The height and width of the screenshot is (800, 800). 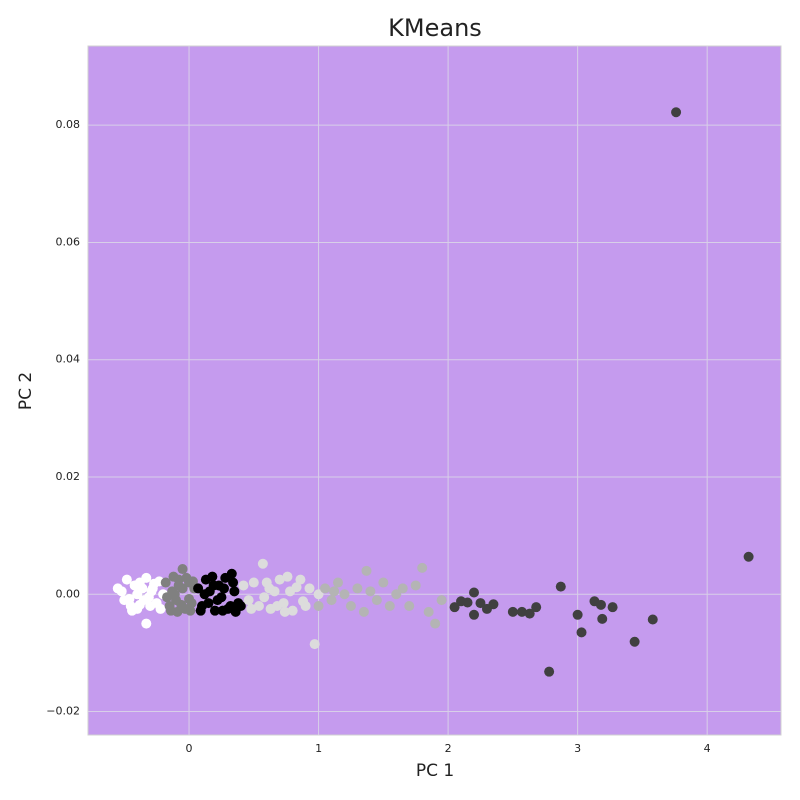 I want to click on y-tick-label: 0.00, so click(x=68, y=593).